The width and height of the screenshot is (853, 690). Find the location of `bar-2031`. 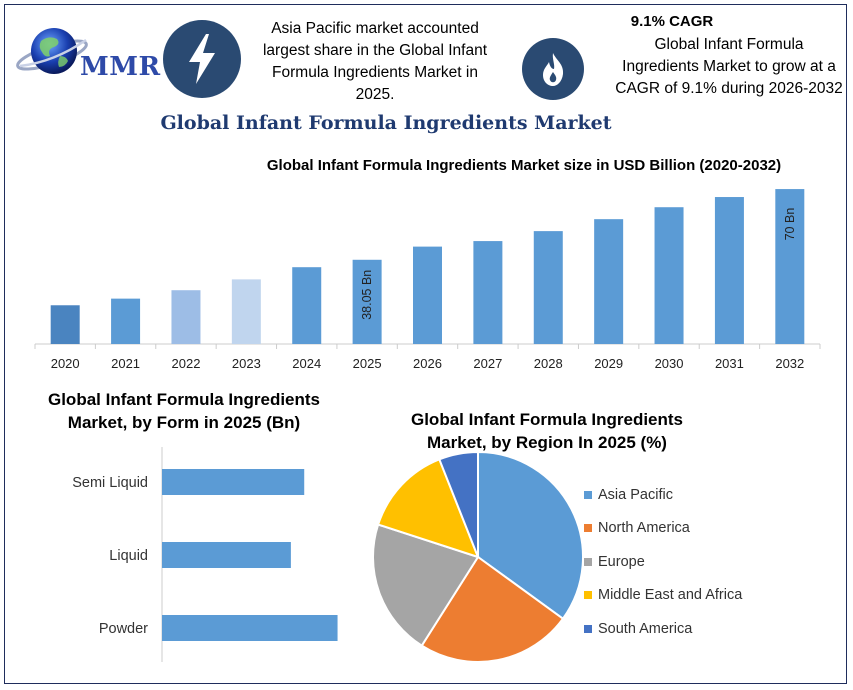

bar-2031 is located at coordinates (729, 270).